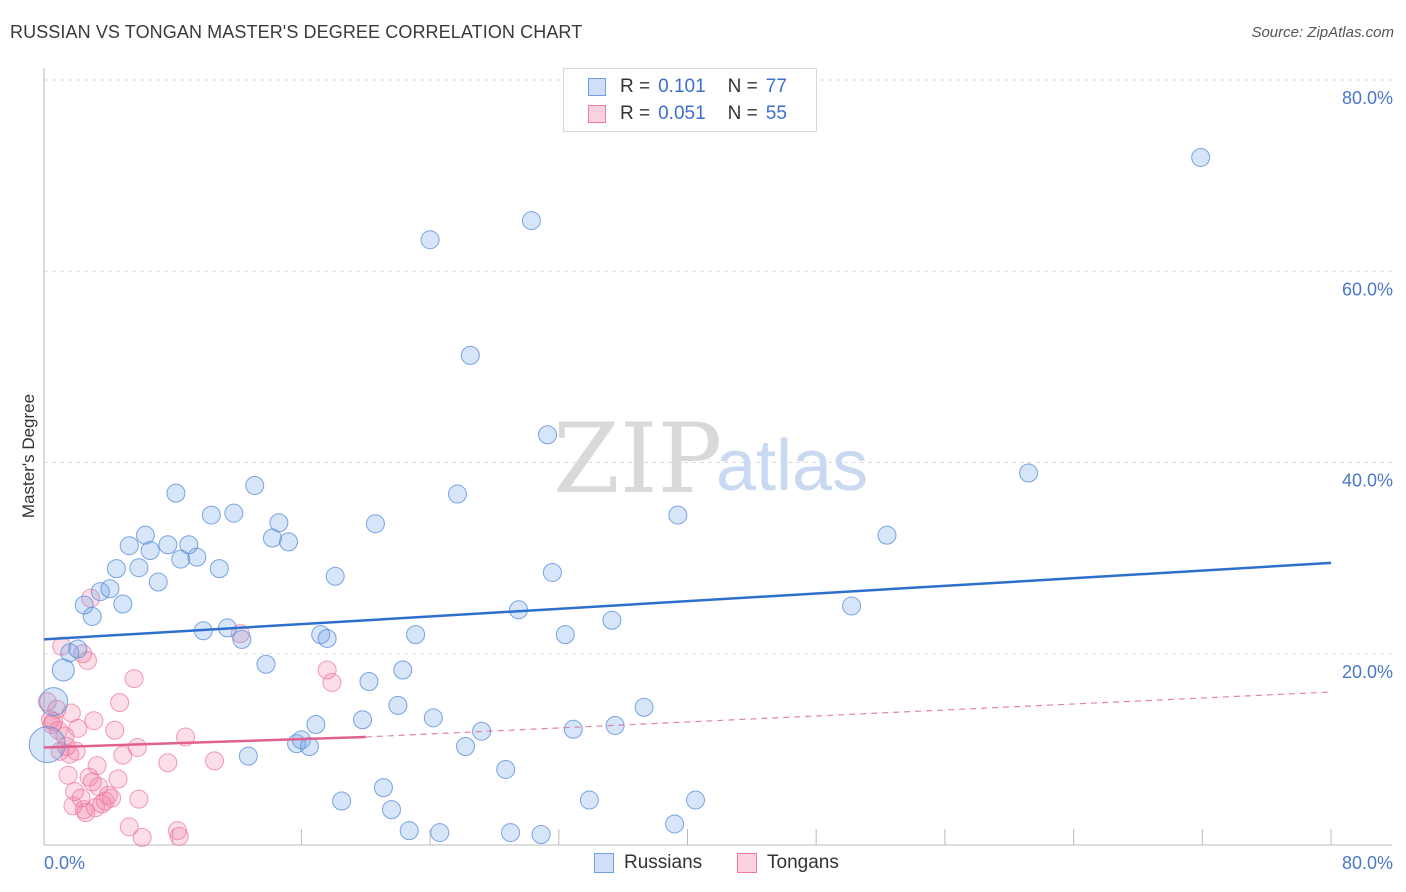 The height and width of the screenshot is (892, 1406). What do you see at coordinates (1367, 863) in the screenshot?
I see `x-tick-label-max: 80.0%` at bounding box center [1367, 863].